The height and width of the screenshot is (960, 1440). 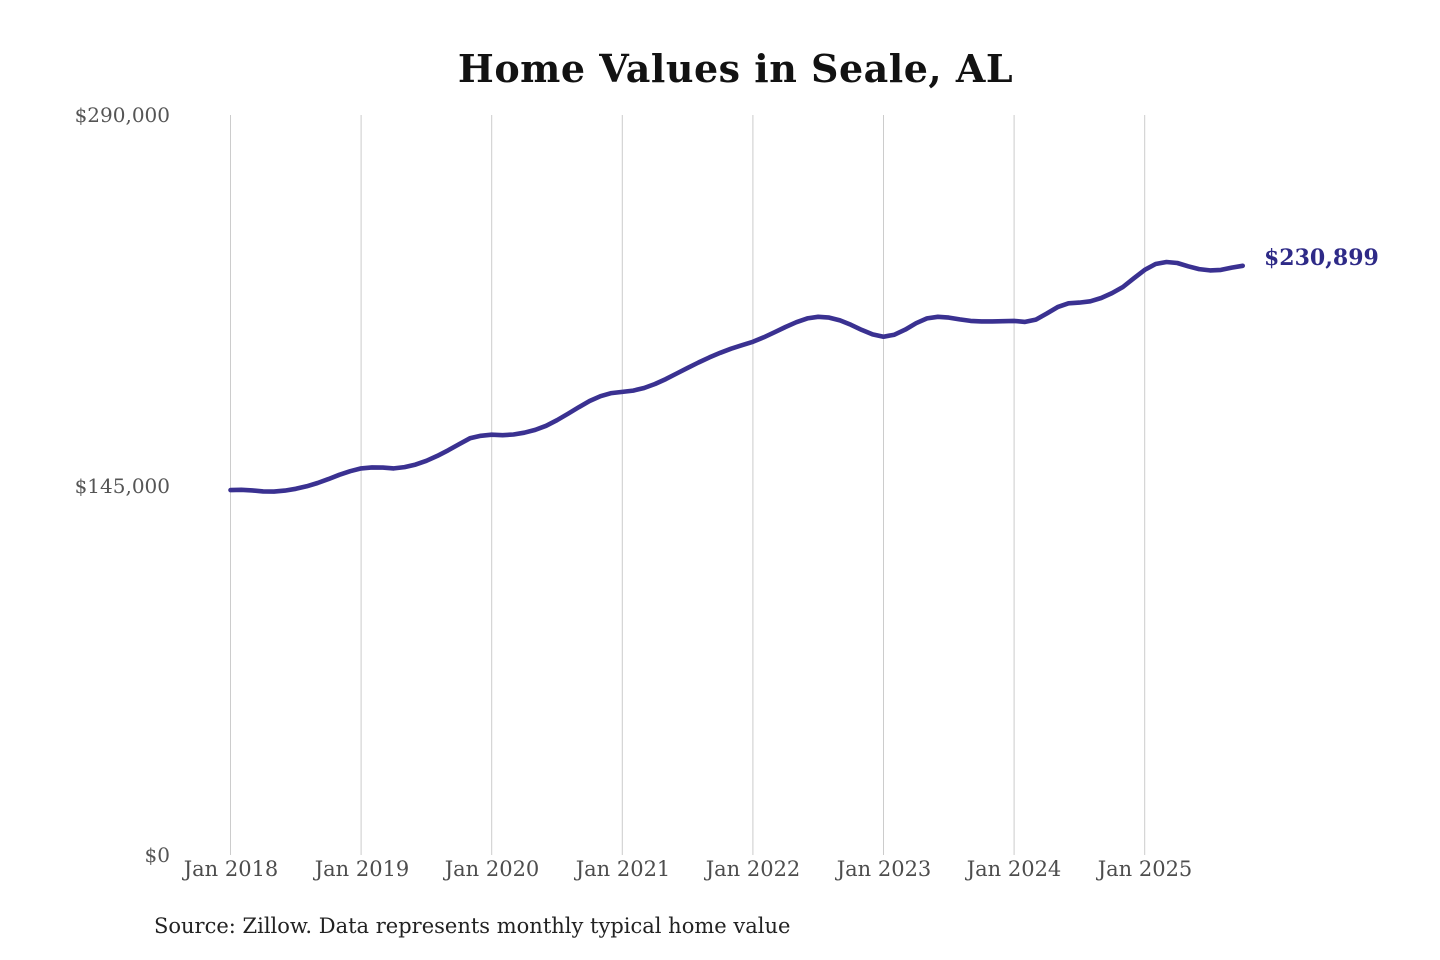 What do you see at coordinates (1014, 869) in the screenshot?
I see `x-axis-tick-jan-2024: Jan 2024` at bounding box center [1014, 869].